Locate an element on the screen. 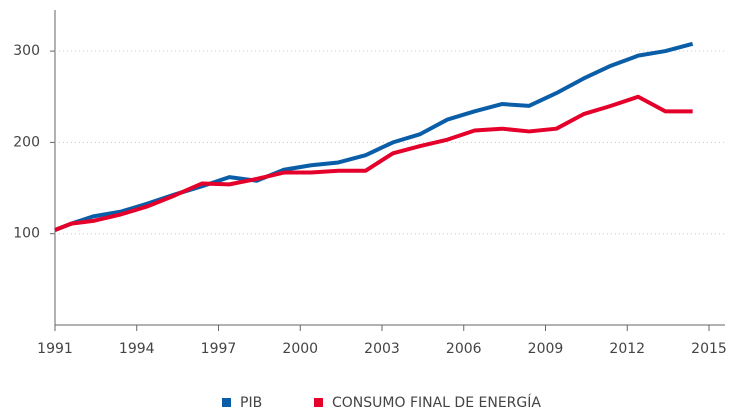 The image size is (731, 415). x-tick-label: 2012 is located at coordinates (627, 349).